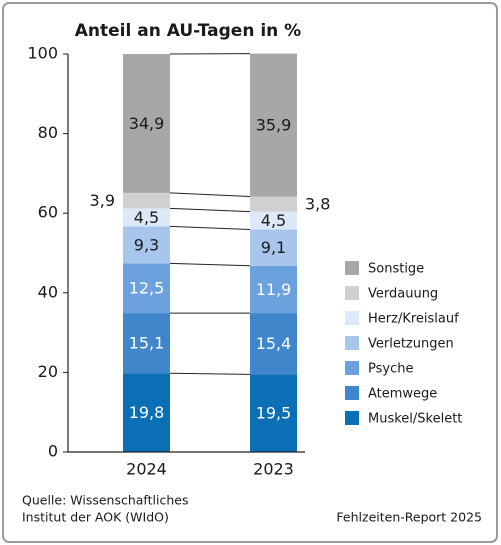  I want to click on data-label: 9,1, so click(273, 247).